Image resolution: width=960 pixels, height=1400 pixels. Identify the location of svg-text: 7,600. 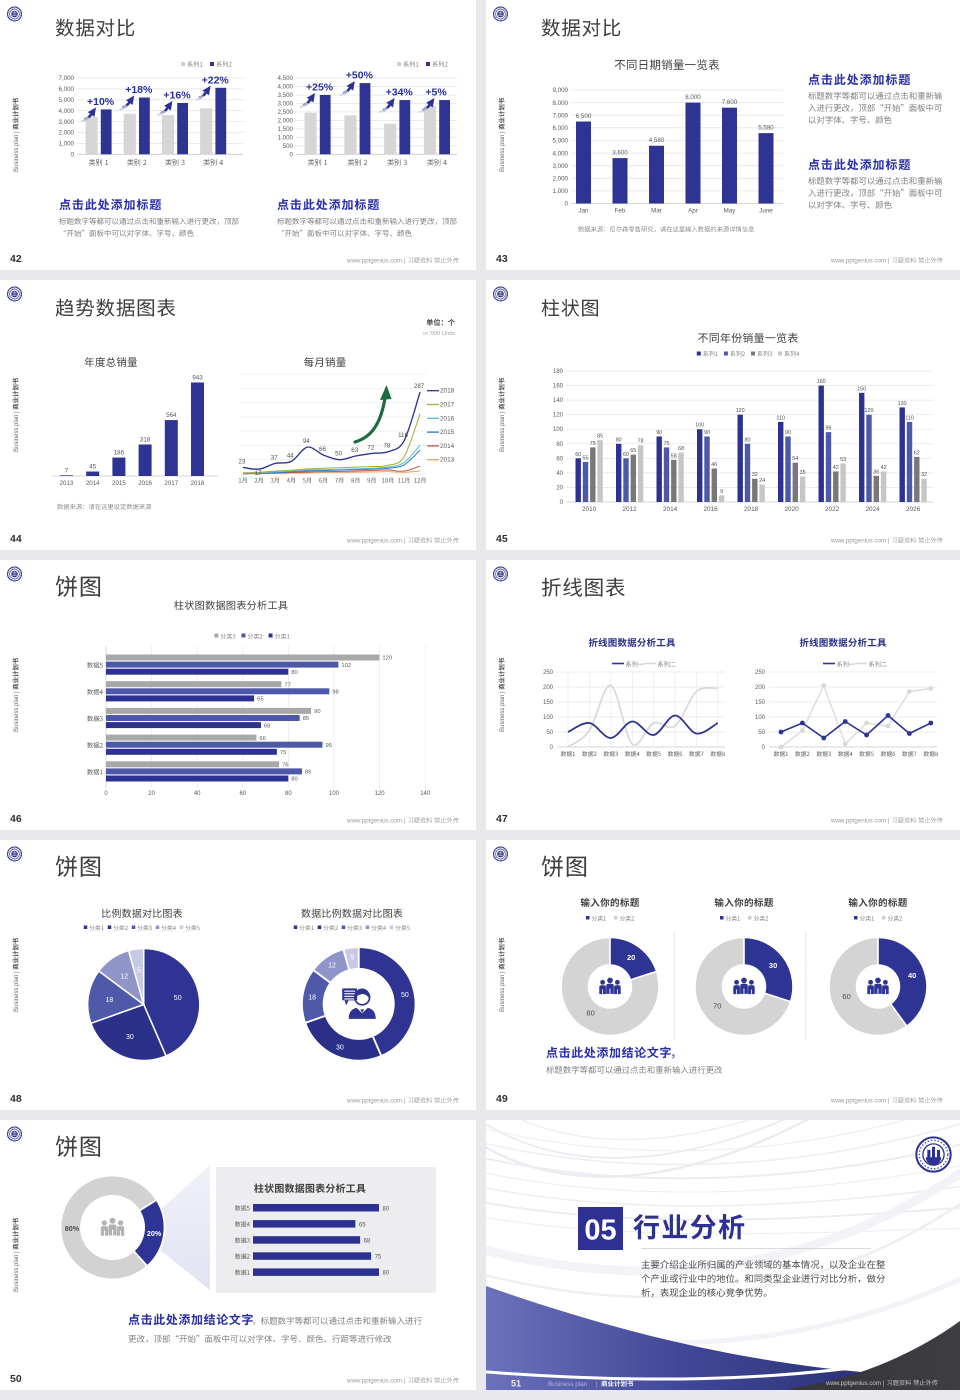
(730, 102).